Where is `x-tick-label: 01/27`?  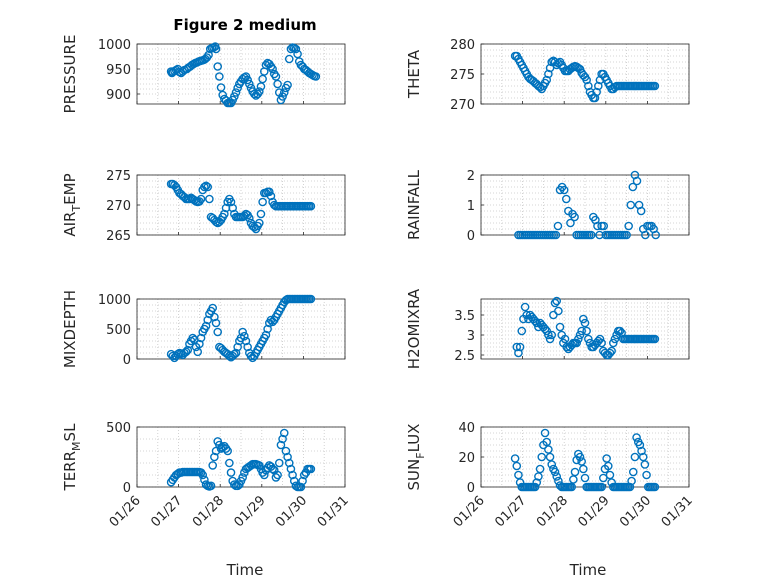
x-tick-label: 01/27 is located at coordinates (166, 511).